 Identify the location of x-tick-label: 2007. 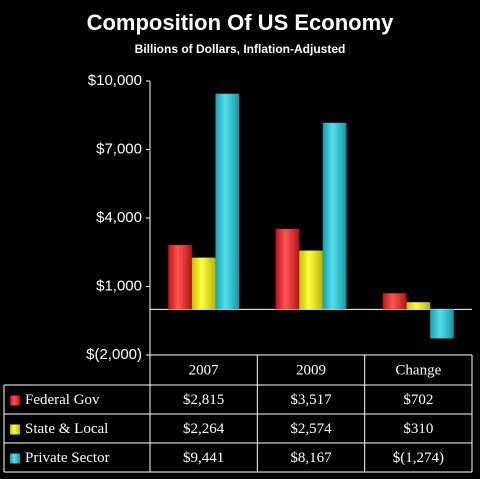
(204, 370).